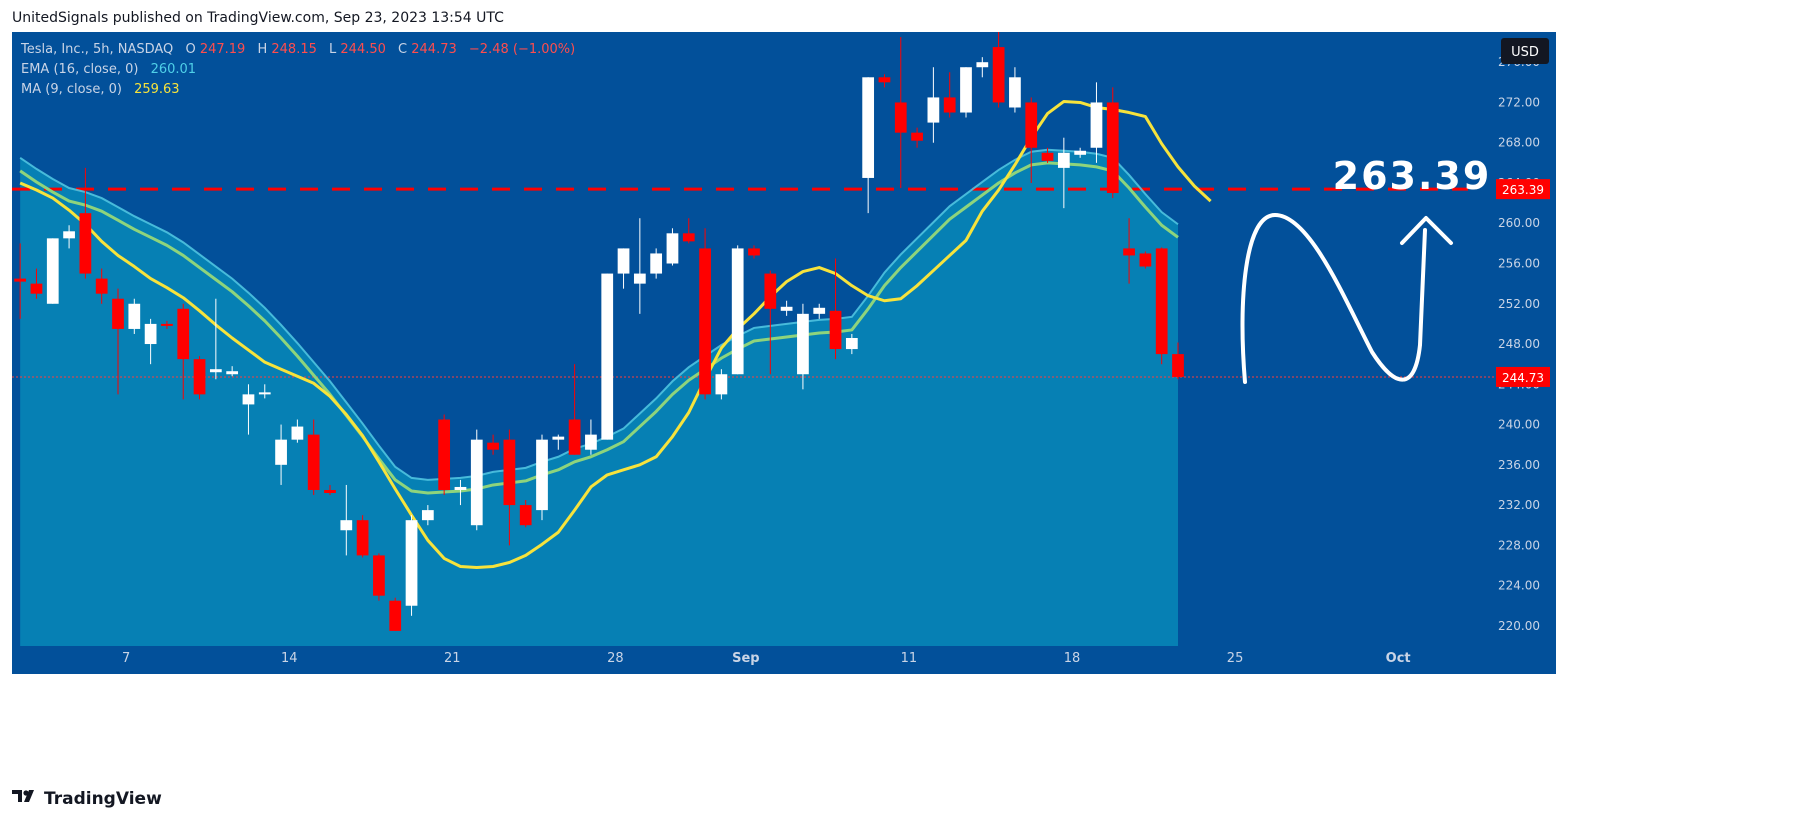 The width and height of the screenshot is (1804, 821). What do you see at coordinates (522, 49) in the screenshot?
I see `legend-change-value: −2.48 (−1.00%)` at bounding box center [522, 49].